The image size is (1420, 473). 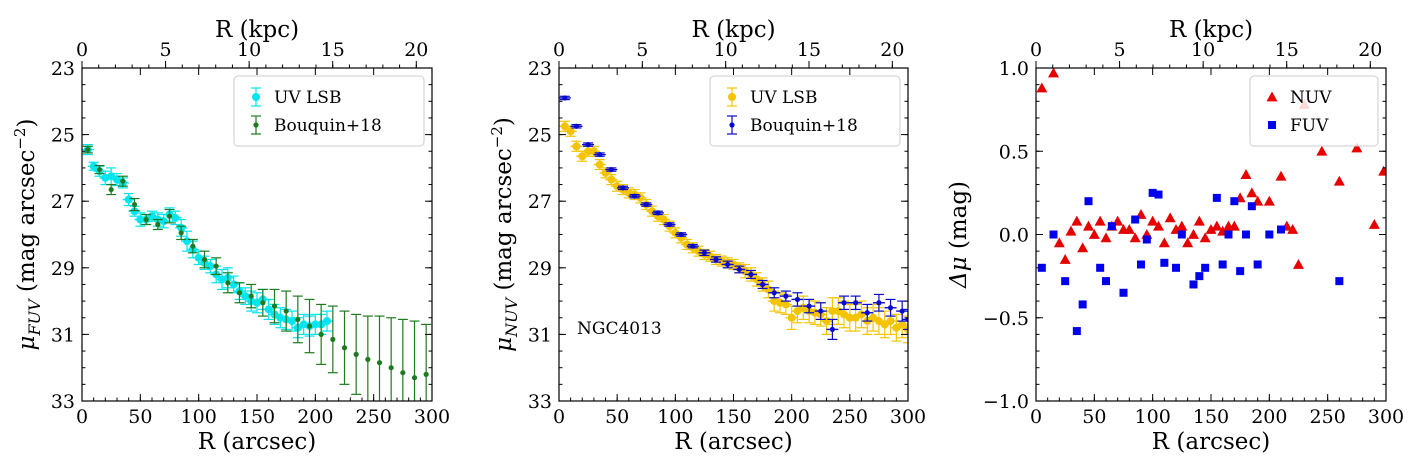 I want to click on top-tick-label: 0, so click(x=559, y=50).